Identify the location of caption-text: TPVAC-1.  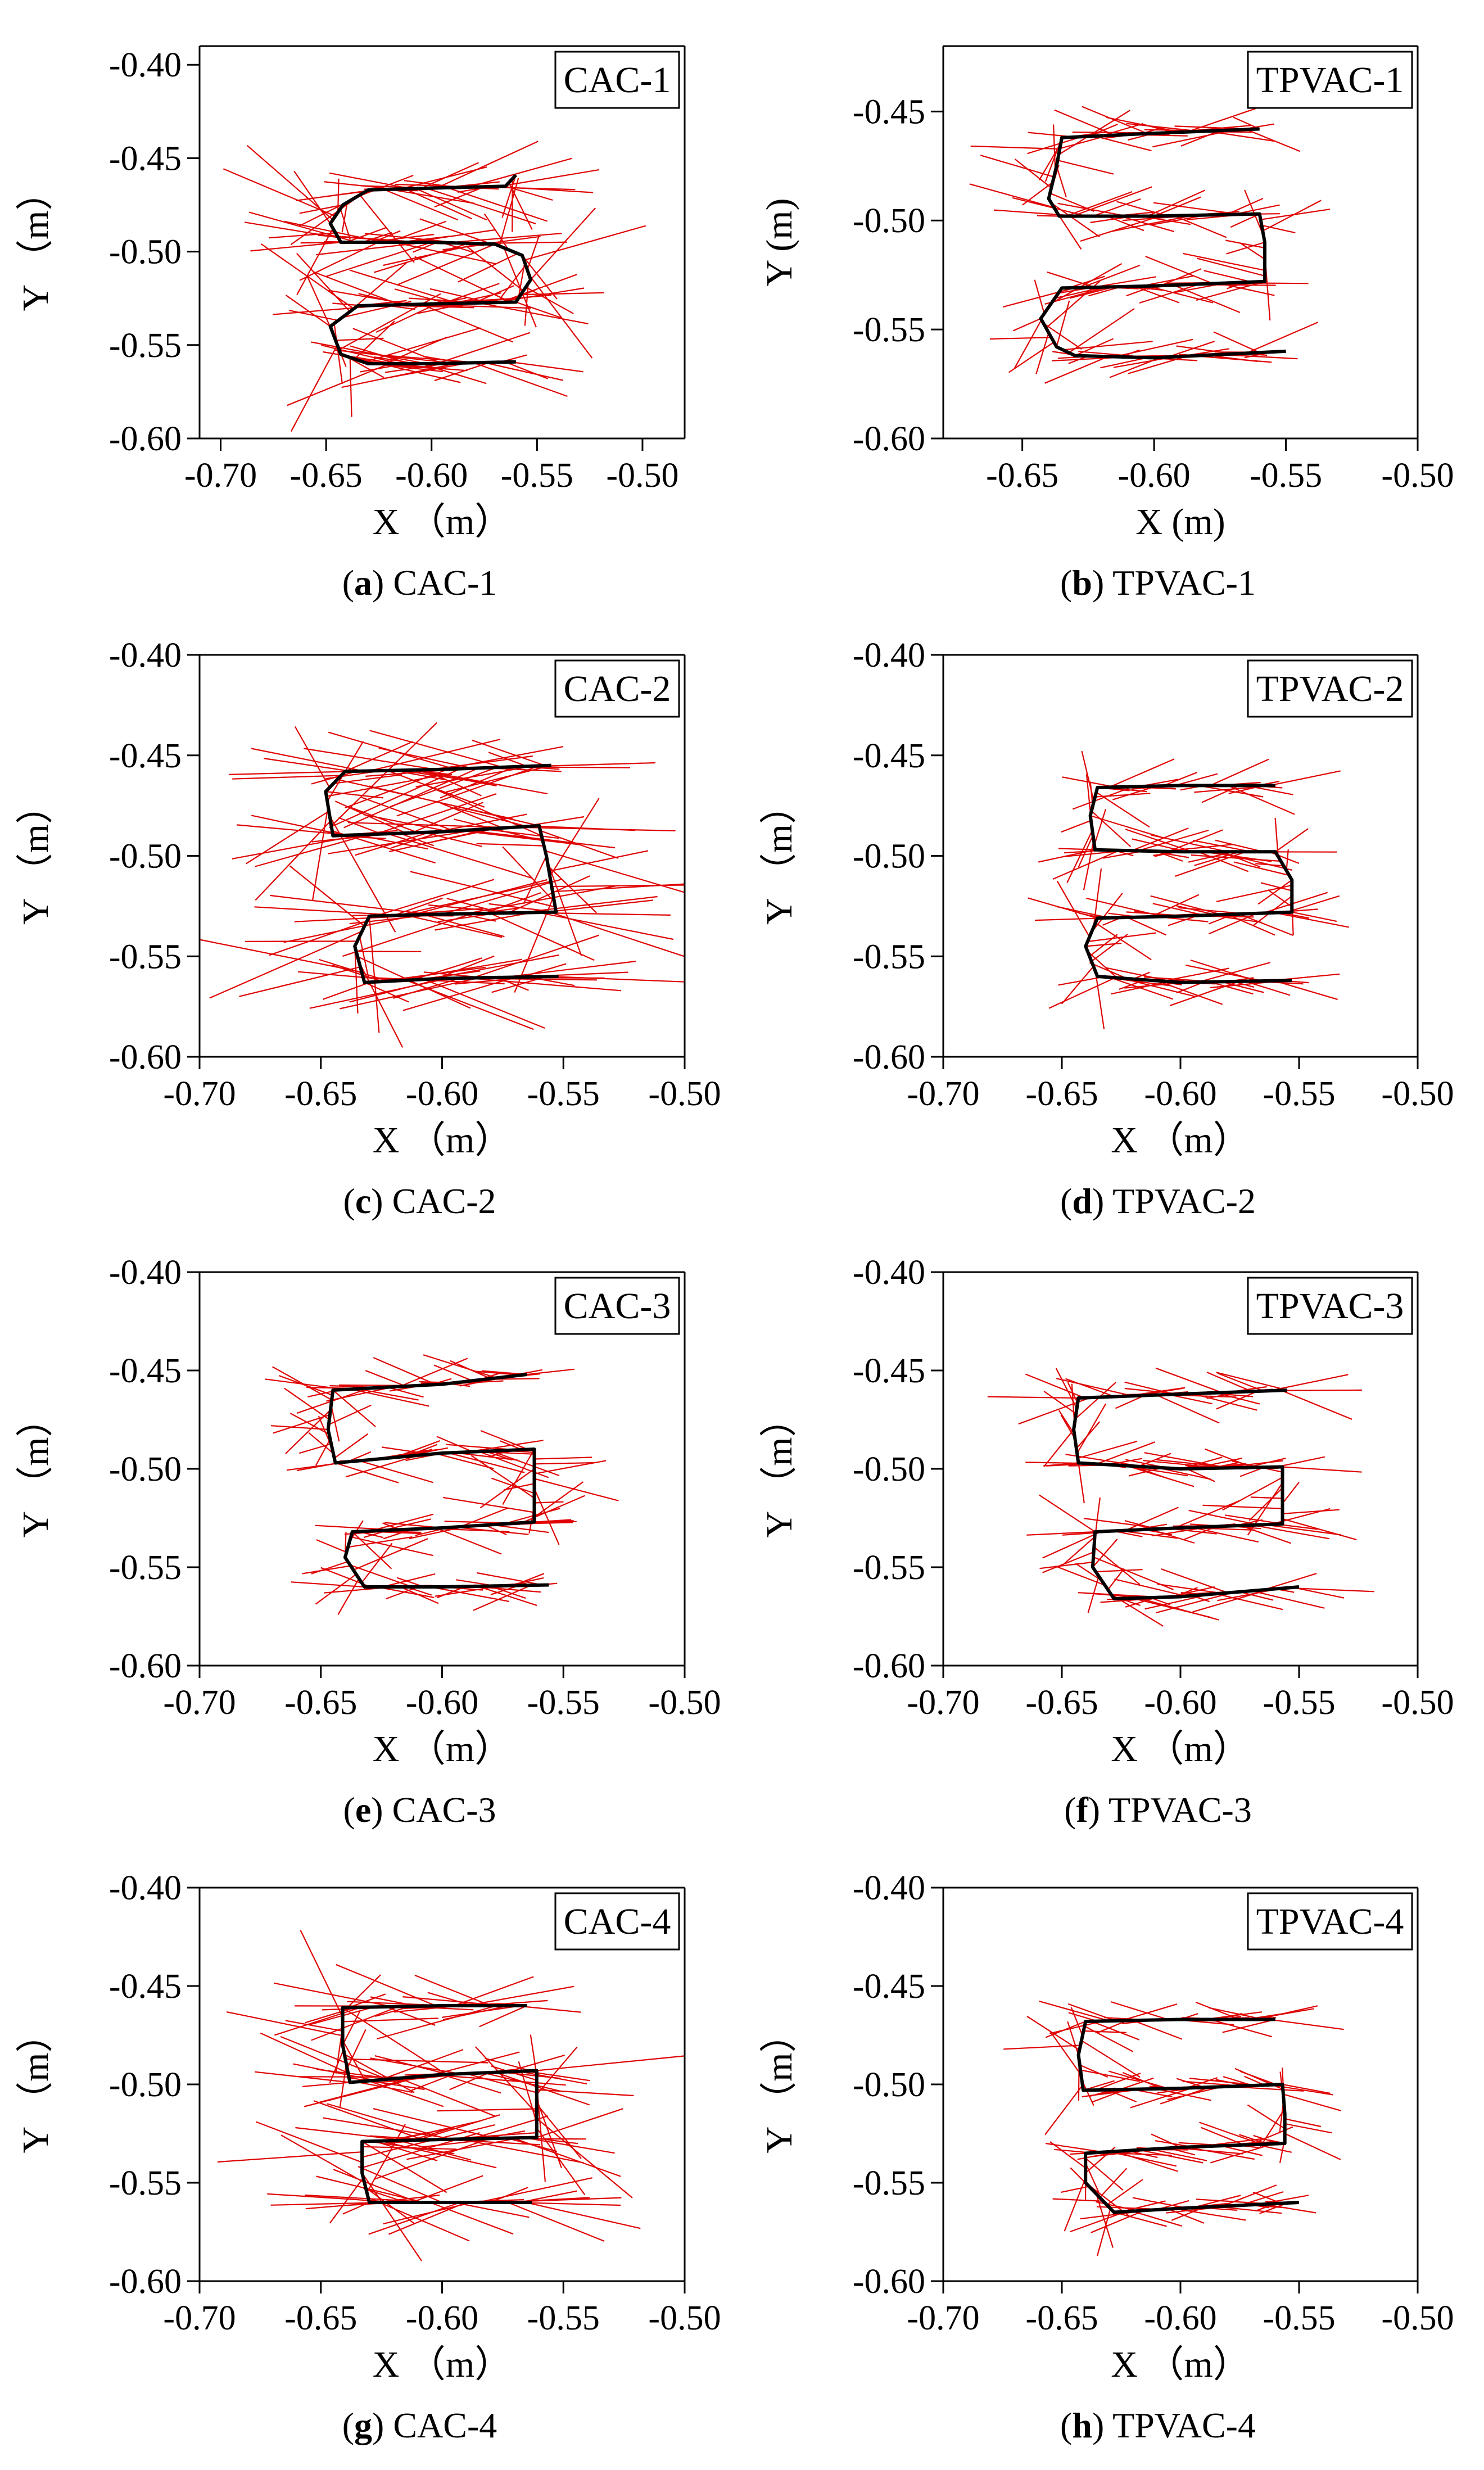
(1184, 583).